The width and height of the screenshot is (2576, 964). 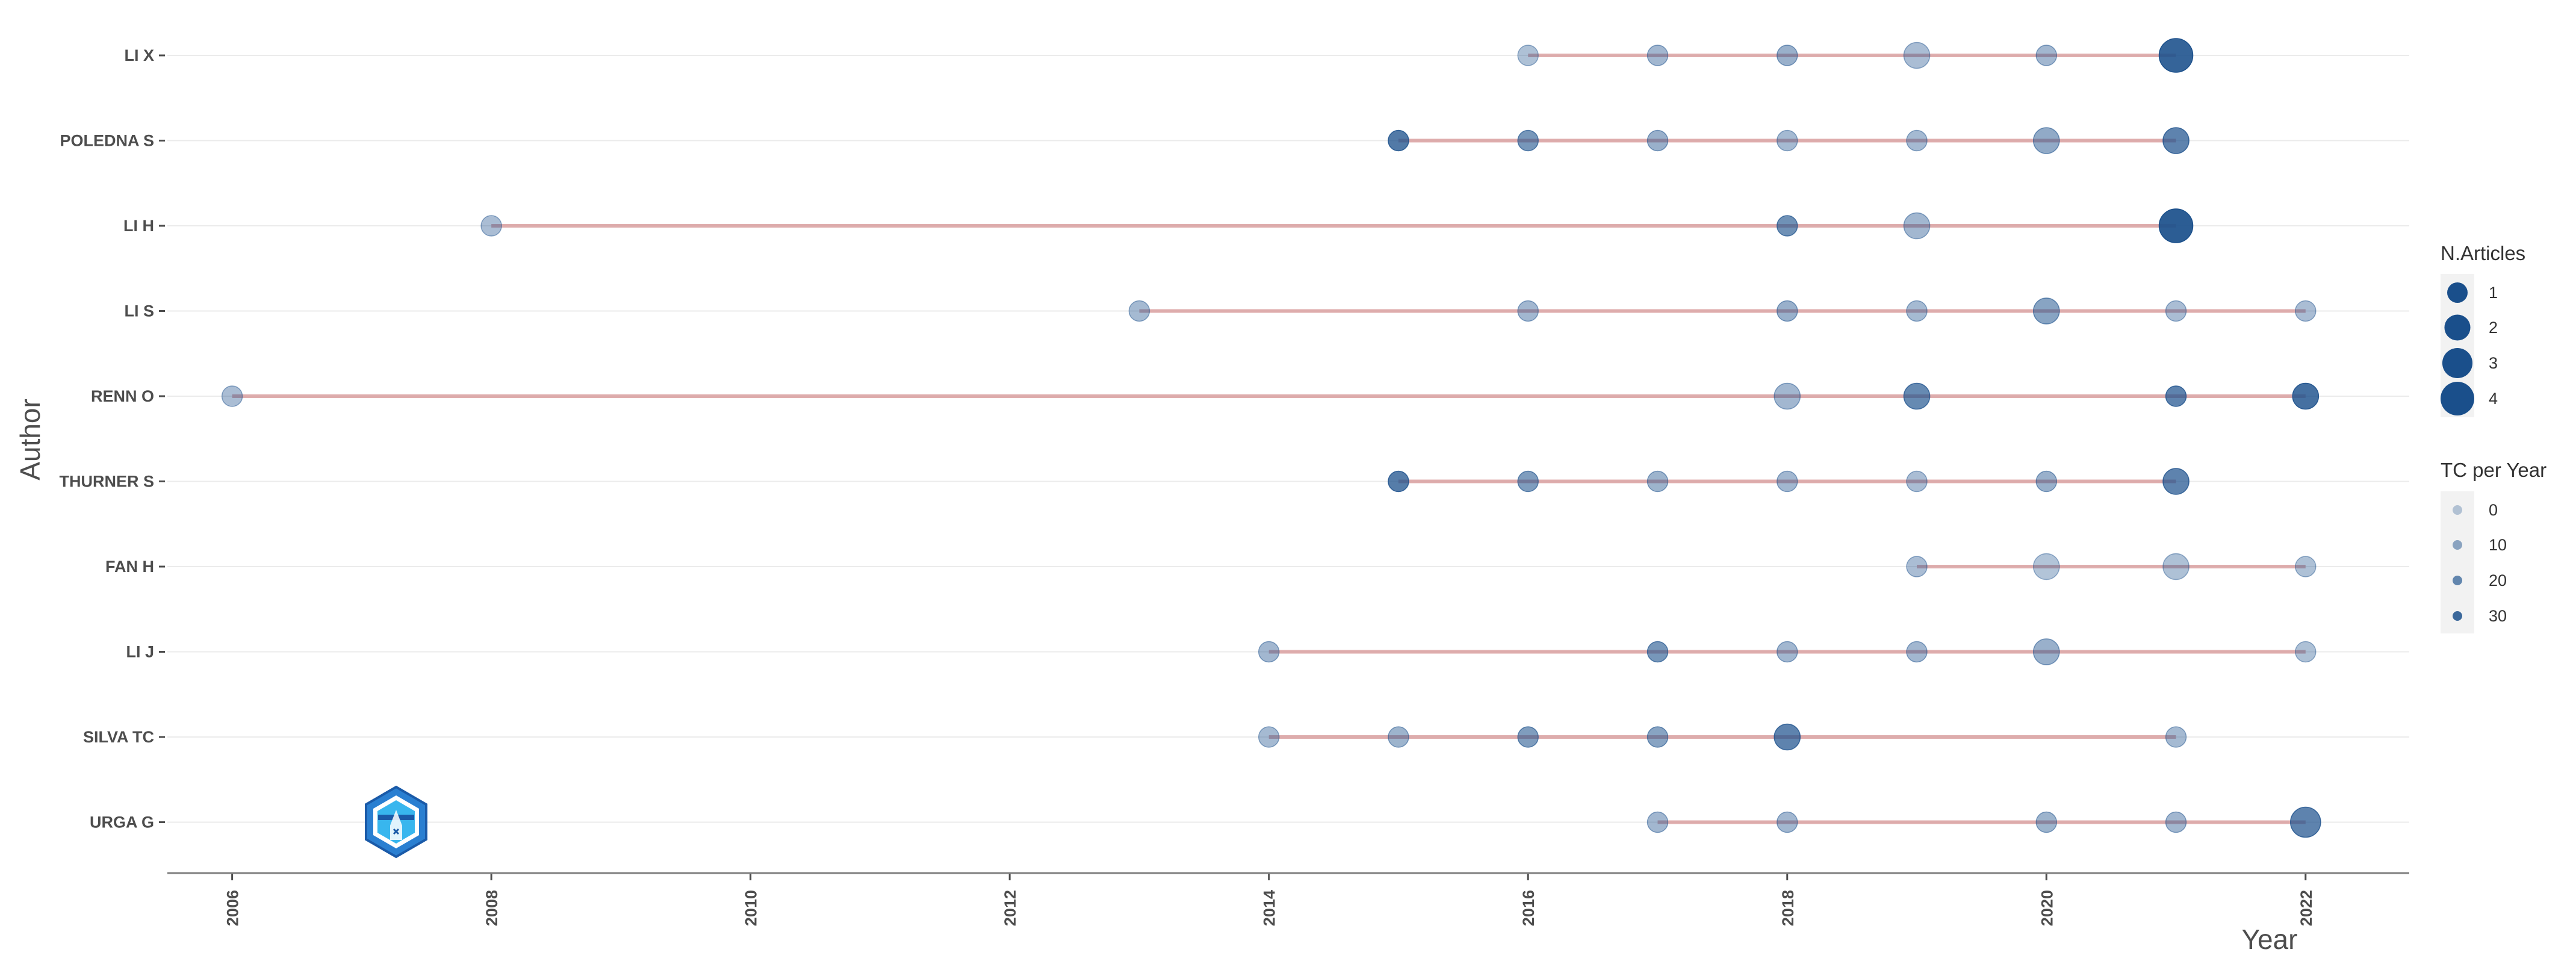 What do you see at coordinates (118, 737) in the screenshot?
I see `y-tick-label-silva-tc: SILVA TC` at bounding box center [118, 737].